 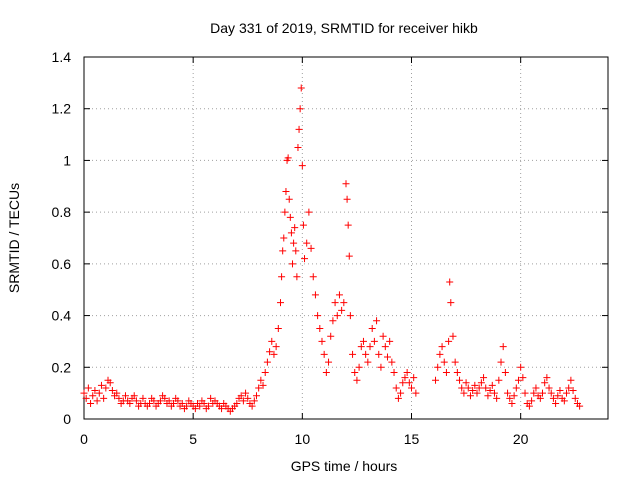 What do you see at coordinates (62, 367) in the screenshot?
I see `y-tick-label: 0.2` at bounding box center [62, 367].